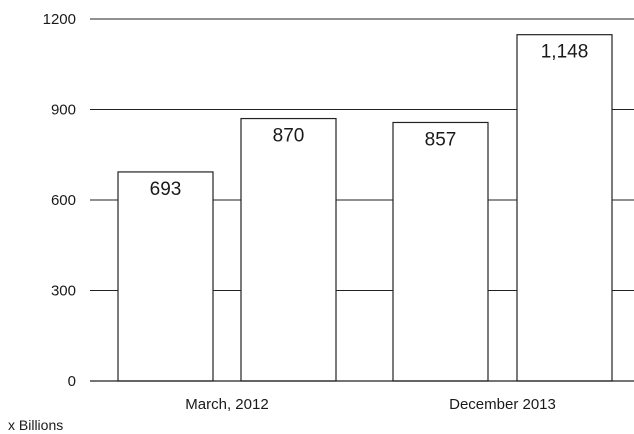 This screenshot has width=634, height=434. I want to click on category-label-1: March, 2012, so click(226, 404).